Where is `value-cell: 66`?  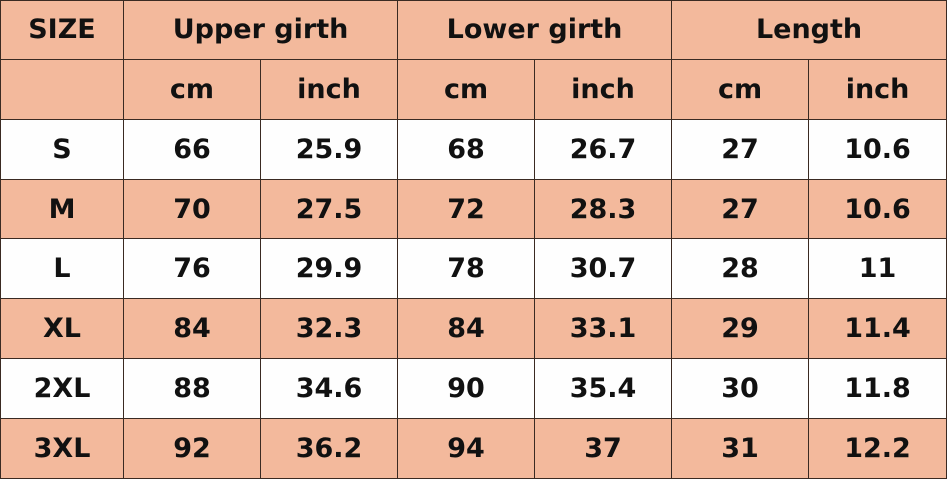 value-cell: 66 is located at coordinates (192, 149).